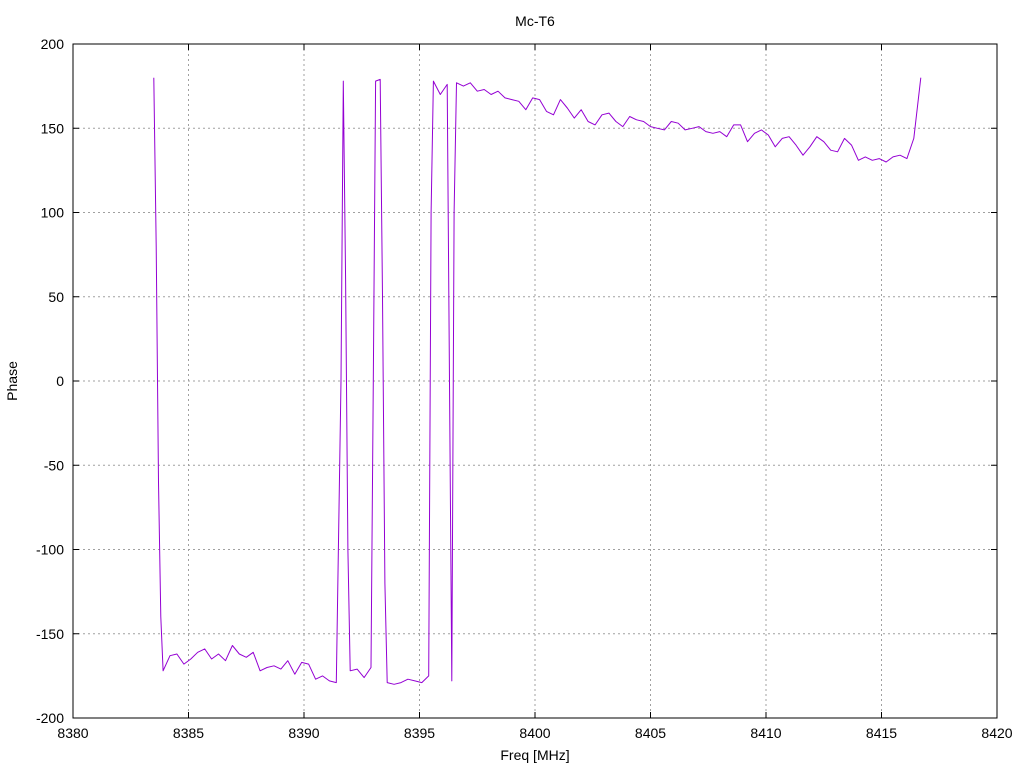 This screenshot has height=768, width=1024. What do you see at coordinates (765, 733) in the screenshot?
I see `x-tick-label: 8410` at bounding box center [765, 733].